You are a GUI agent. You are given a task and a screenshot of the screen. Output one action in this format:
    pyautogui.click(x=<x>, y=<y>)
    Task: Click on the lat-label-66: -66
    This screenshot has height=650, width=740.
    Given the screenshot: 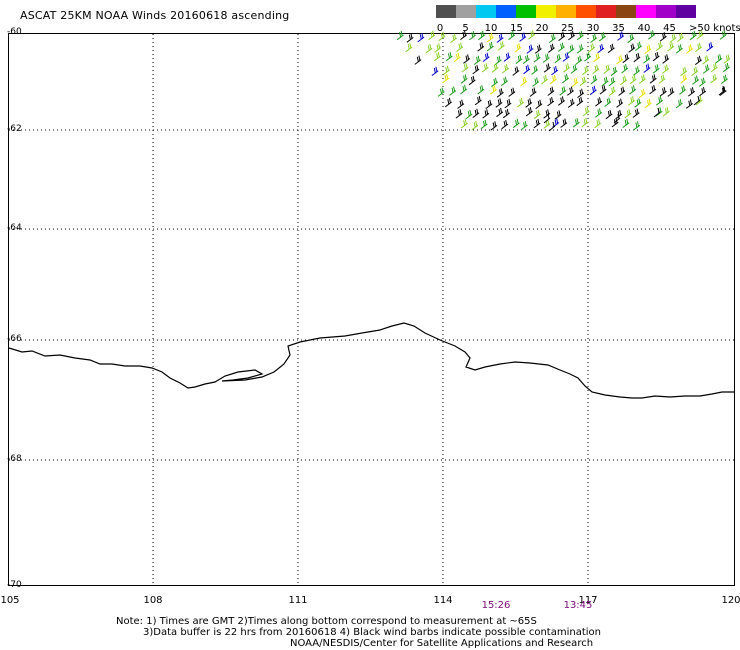 What is the action you would take?
    pyautogui.click(x=14, y=339)
    